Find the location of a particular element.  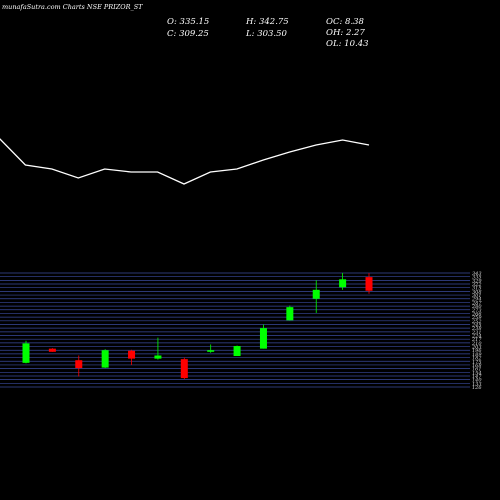

y-tick-label: 147 is located at coordinates (477, 377).